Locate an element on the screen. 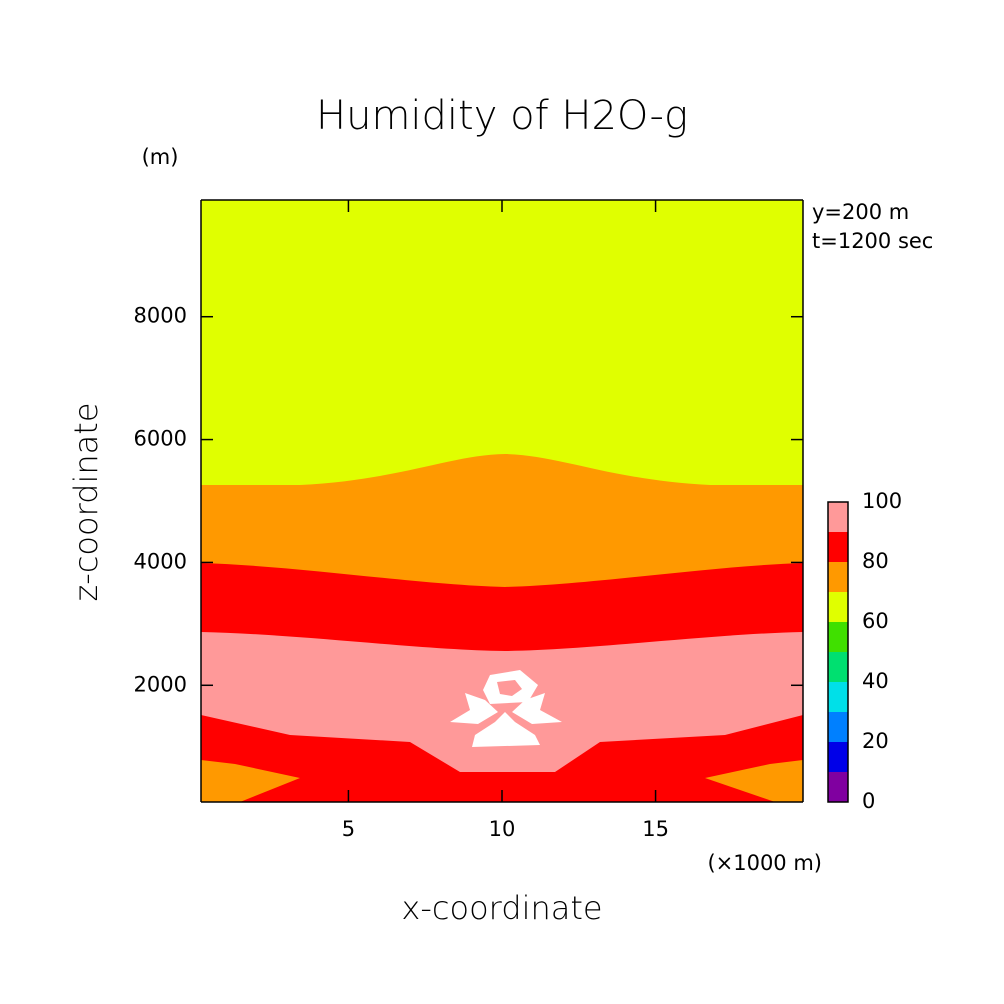 This screenshot has height=1004, width=1004. x-unit: (×1000 m) is located at coordinates (764, 863).